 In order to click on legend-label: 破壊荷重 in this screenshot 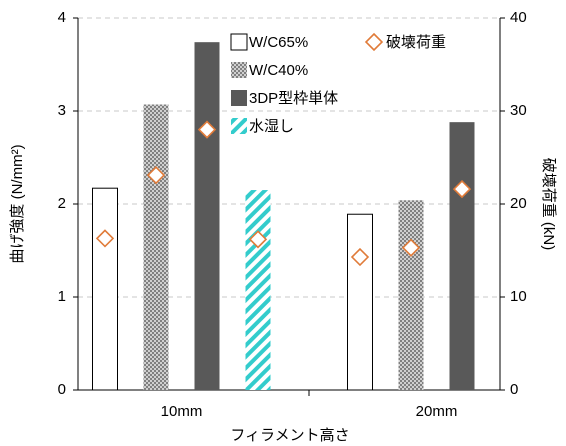, I will do `click(416, 42)`.